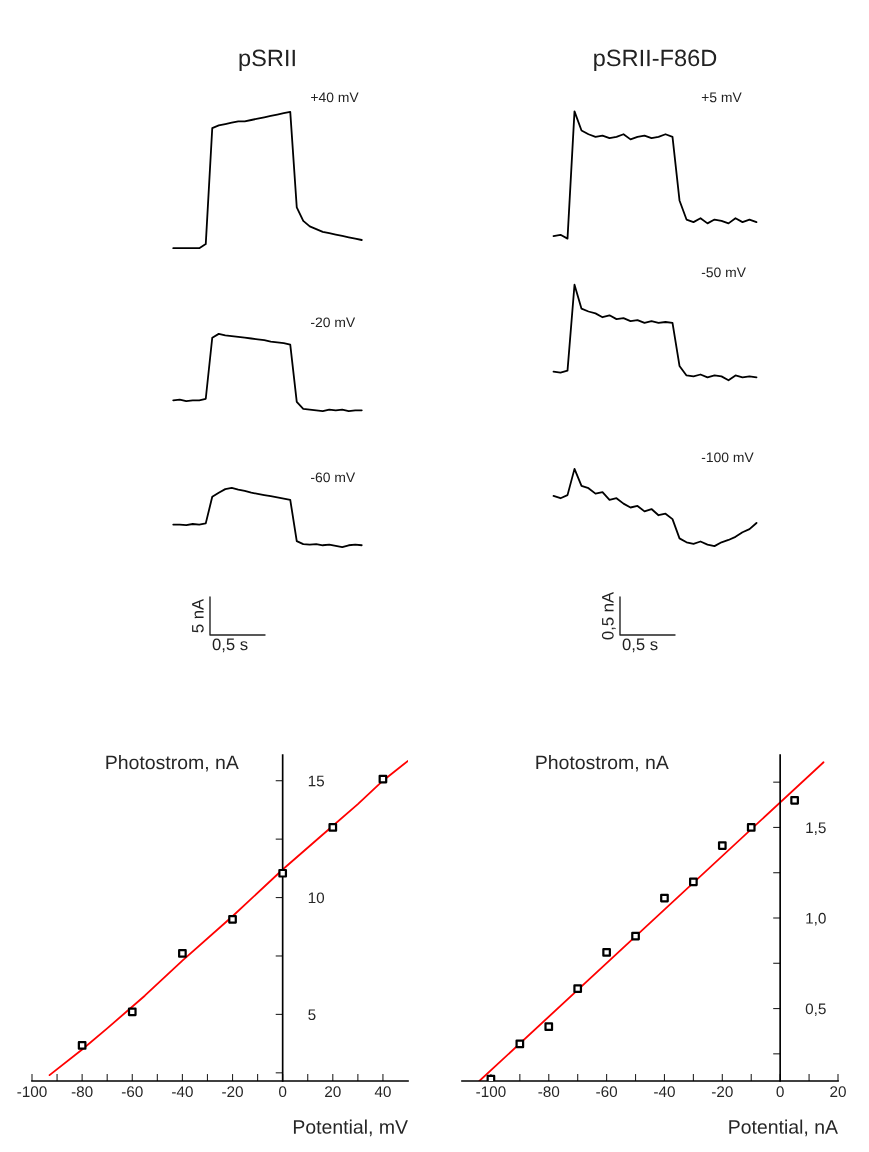  What do you see at coordinates (267, 60) in the screenshot?
I see `chart-title: pSRII` at bounding box center [267, 60].